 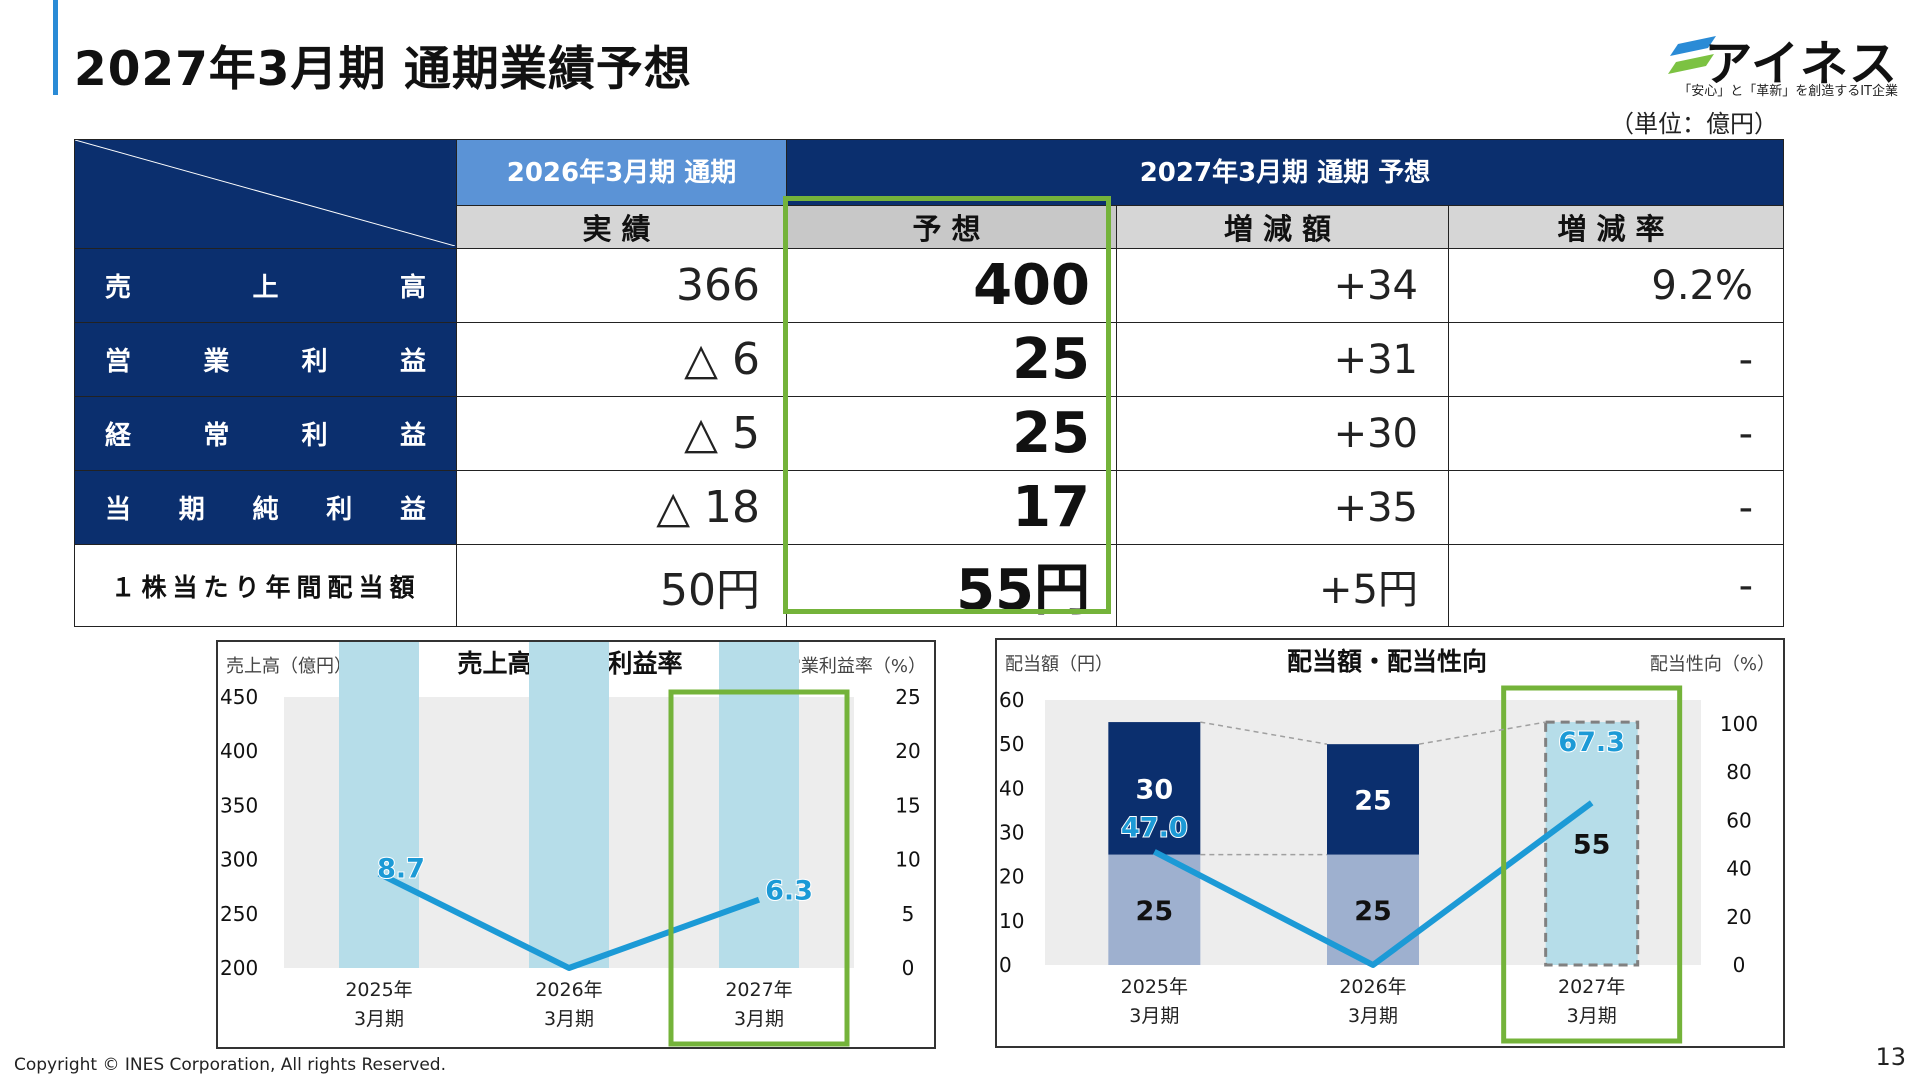 What do you see at coordinates (907, 860) in the screenshot?
I see `y2-tick-label: 10` at bounding box center [907, 860].